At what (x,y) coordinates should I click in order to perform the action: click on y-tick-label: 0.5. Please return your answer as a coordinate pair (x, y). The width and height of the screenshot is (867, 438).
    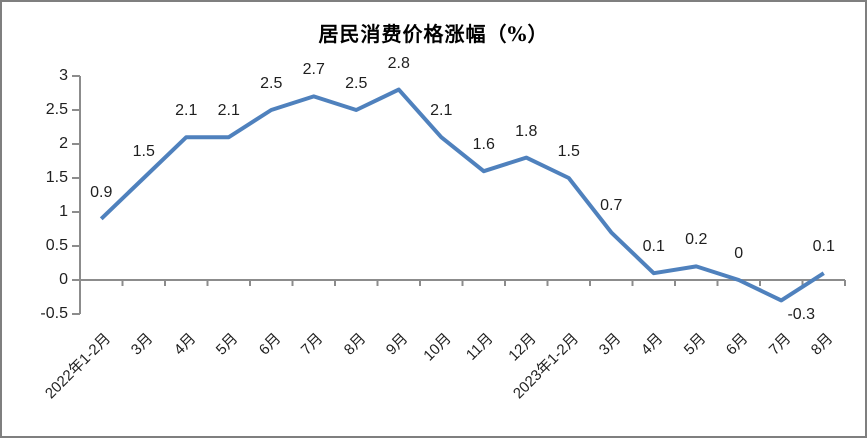
    Looking at the image, I should click on (56, 245).